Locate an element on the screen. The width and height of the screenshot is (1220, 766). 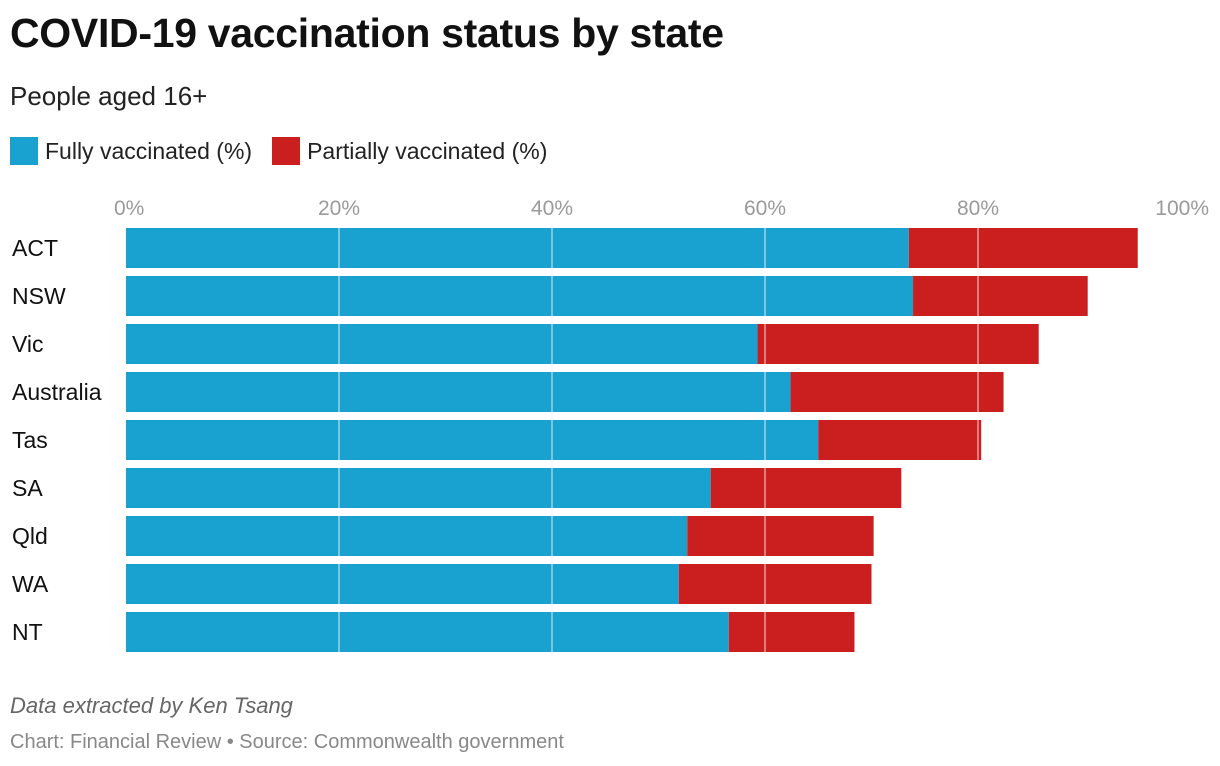
bar-sa-fully is located at coordinates (418, 488).